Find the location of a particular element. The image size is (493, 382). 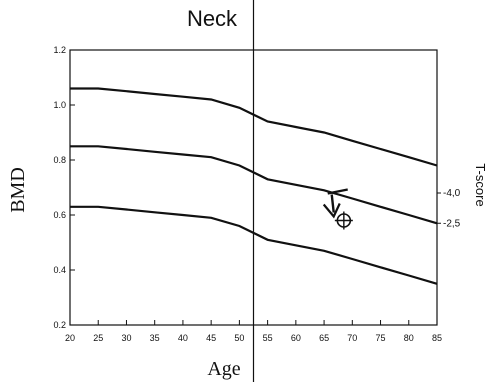

x-tick-label: 20 is located at coordinates (70, 338).